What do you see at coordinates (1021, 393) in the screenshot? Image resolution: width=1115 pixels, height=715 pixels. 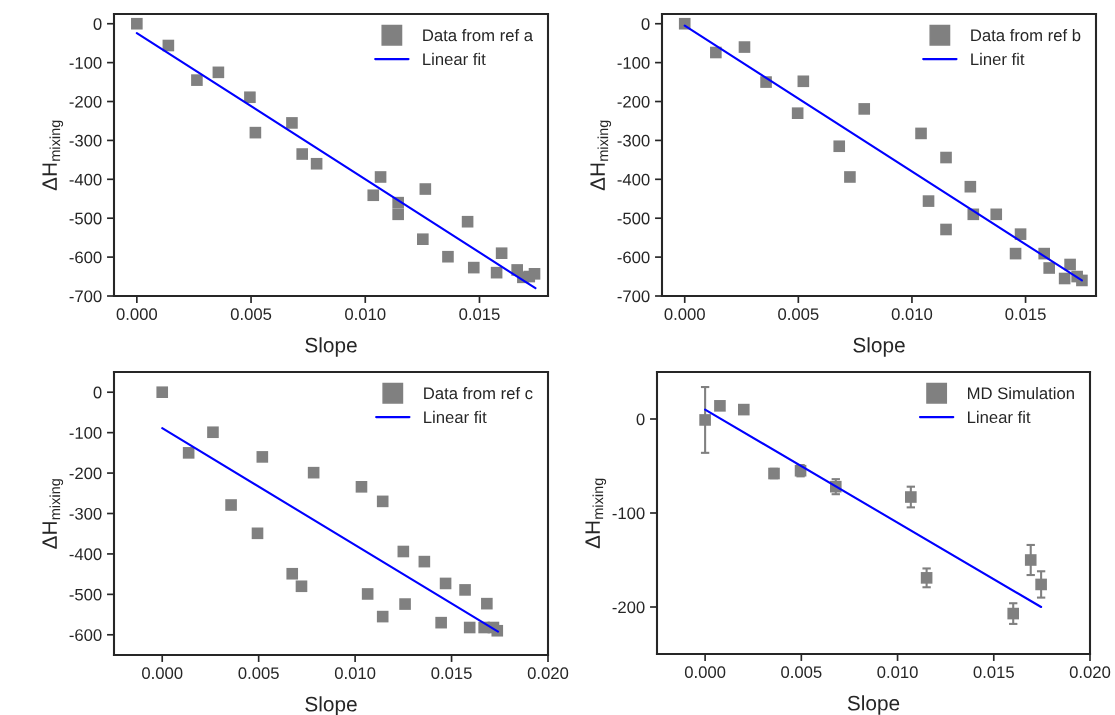 I see `legend-label: MD Simulation` at bounding box center [1021, 393].